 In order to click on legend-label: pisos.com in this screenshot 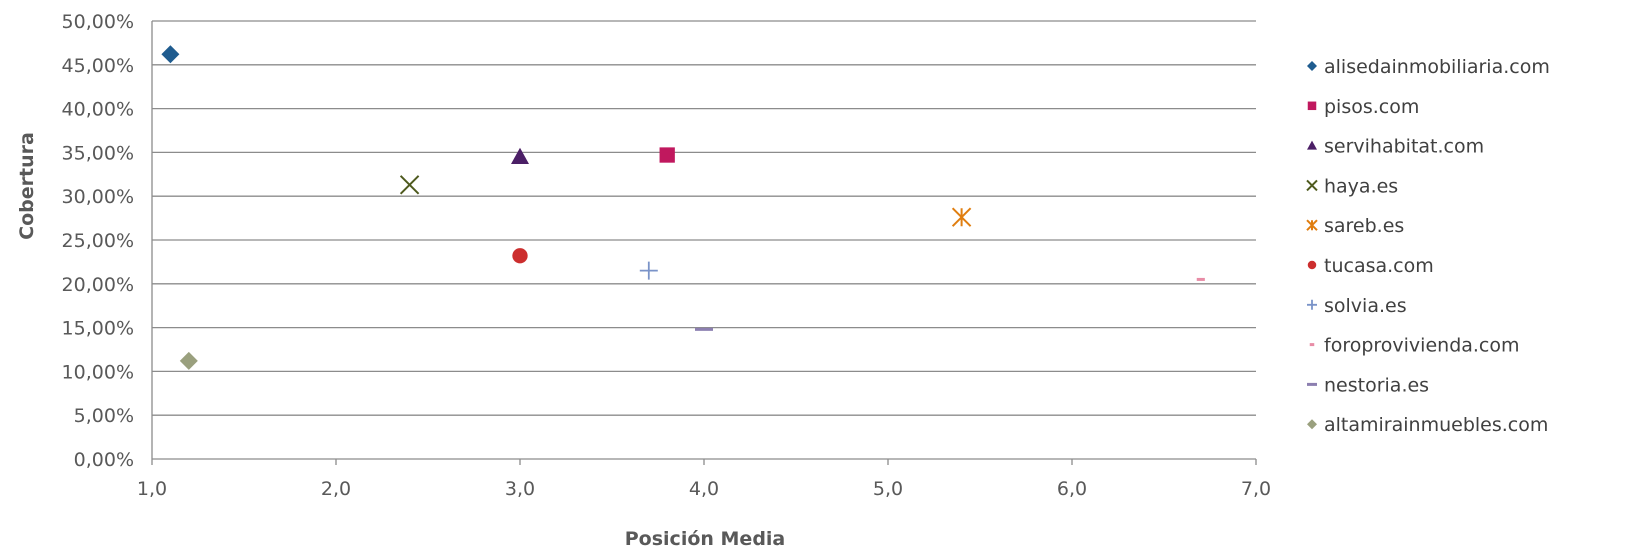, I will do `click(1371, 107)`.